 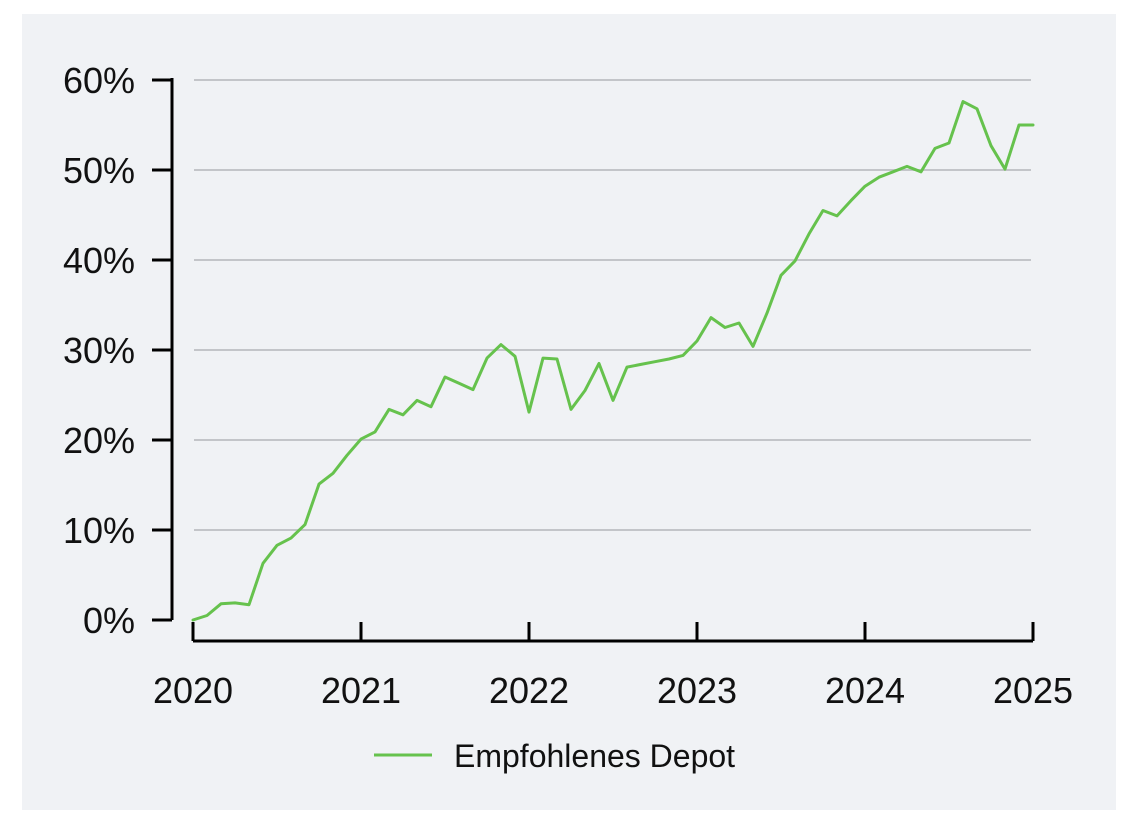 I want to click on x-tick-label: 2020, so click(x=193, y=690).